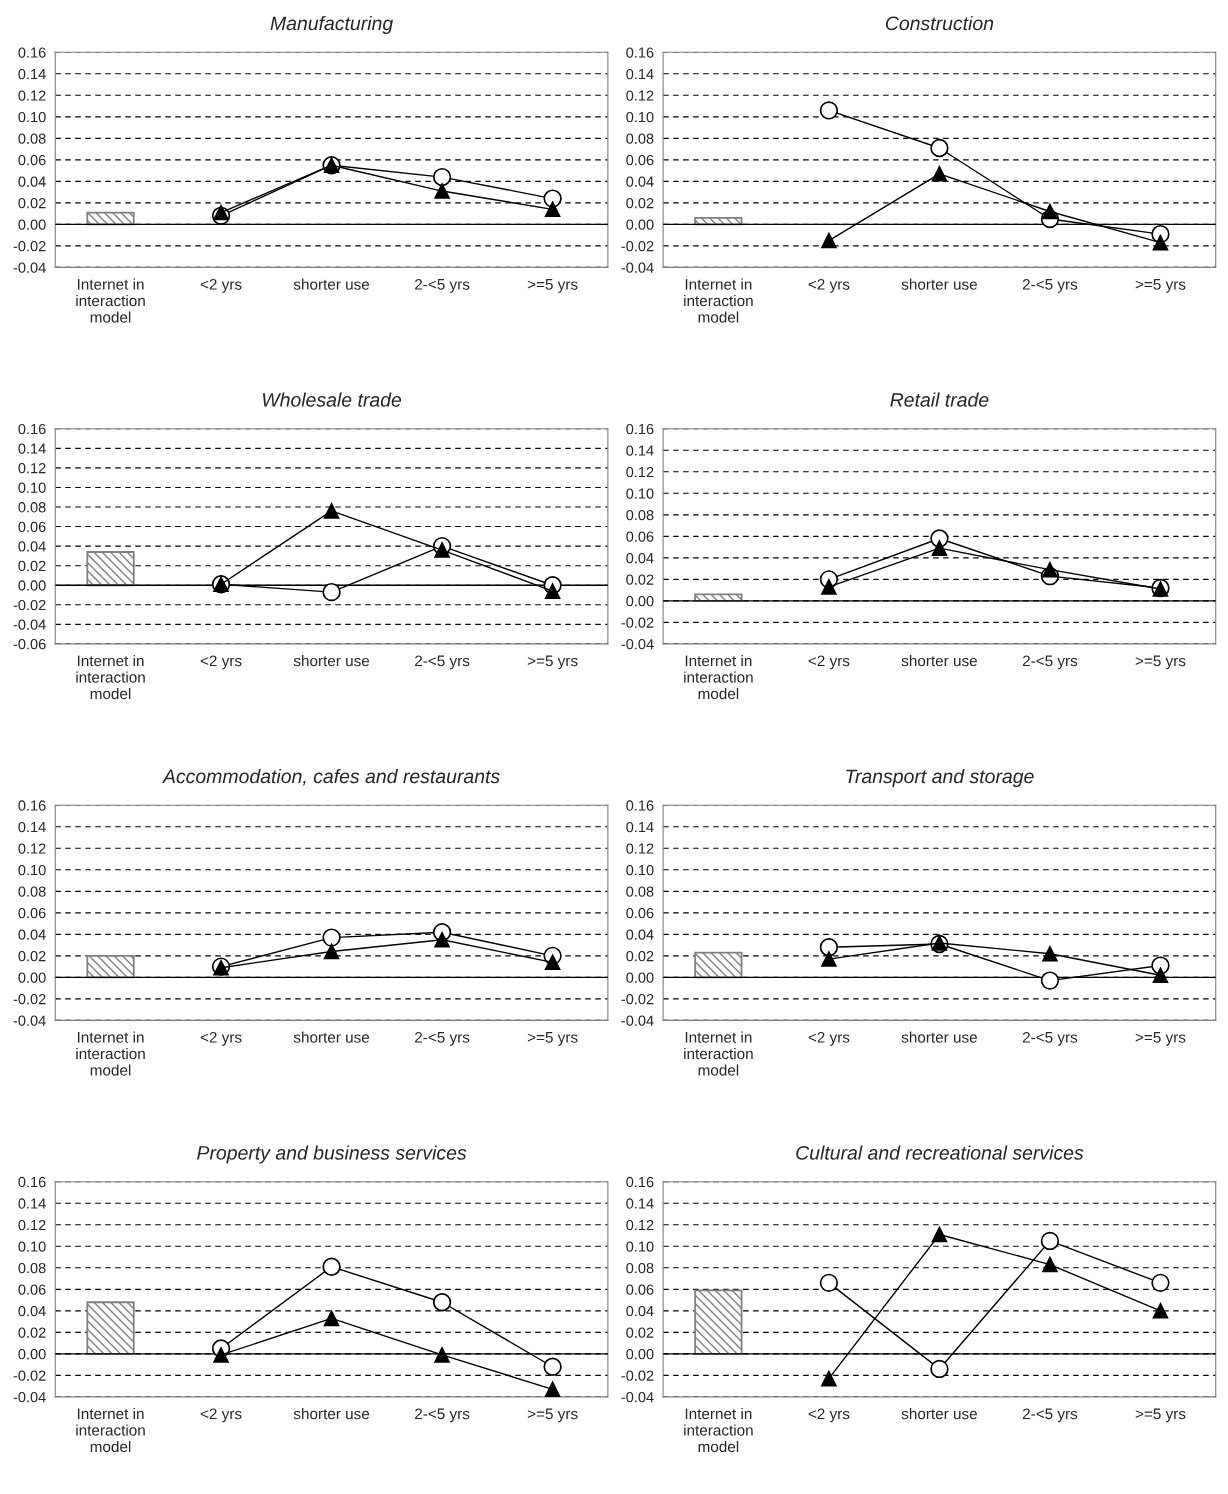  I want to click on y-tick-label: -0.06, so click(29, 644).